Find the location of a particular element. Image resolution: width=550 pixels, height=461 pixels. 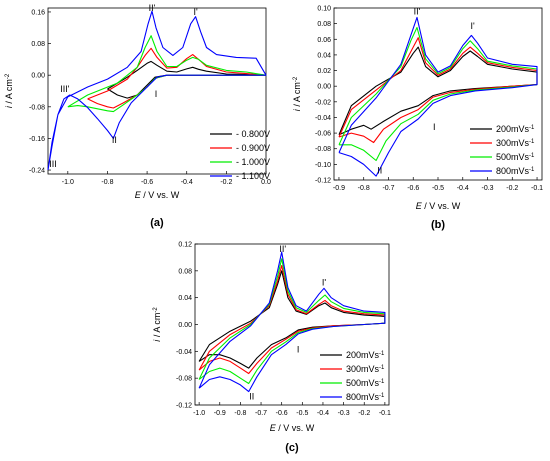

legend-label-3: 800mVs-1 is located at coordinates (515, 171).